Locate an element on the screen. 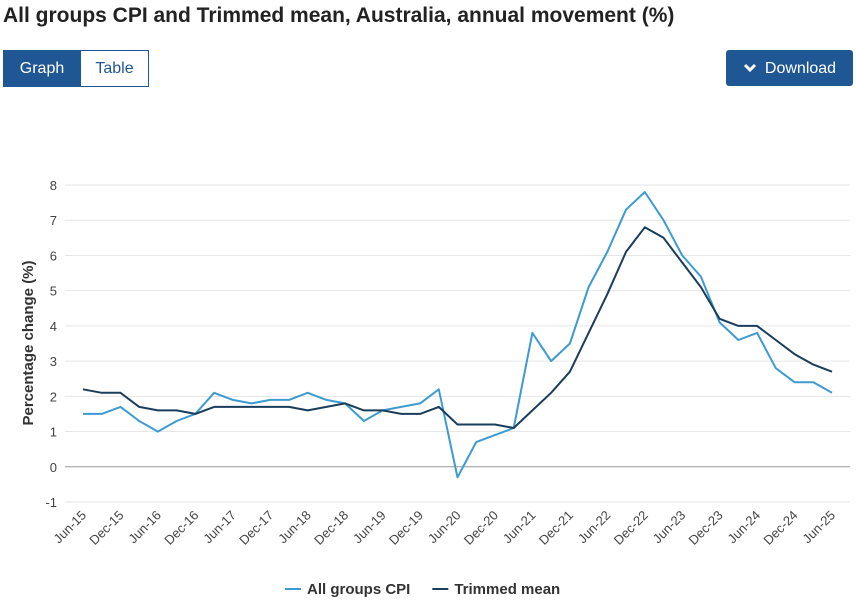 The width and height of the screenshot is (856, 607). x-tick-label: Dec-20 is located at coordinates (481, 528).